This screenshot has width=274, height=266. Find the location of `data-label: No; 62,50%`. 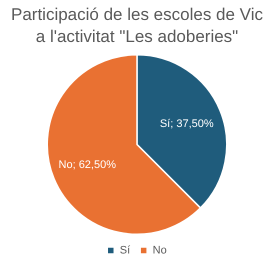

data-label: No; 62,50% is located at coordinates (87, 165).